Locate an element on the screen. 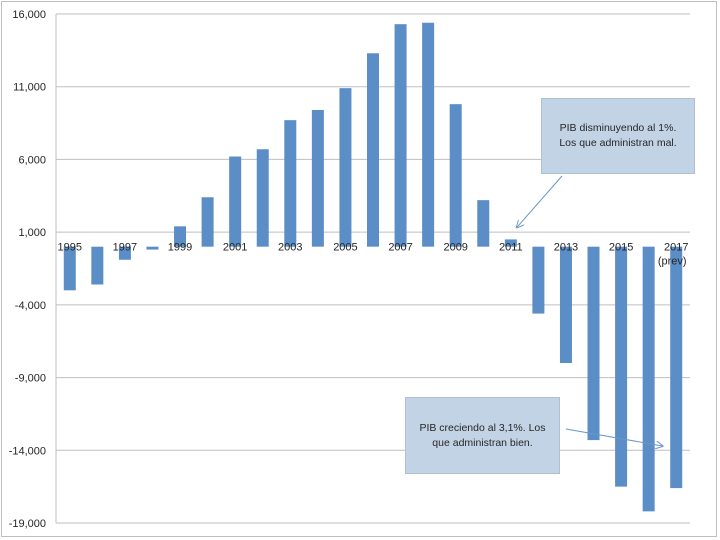  bar-2000 is located at coordinates (207, 222).